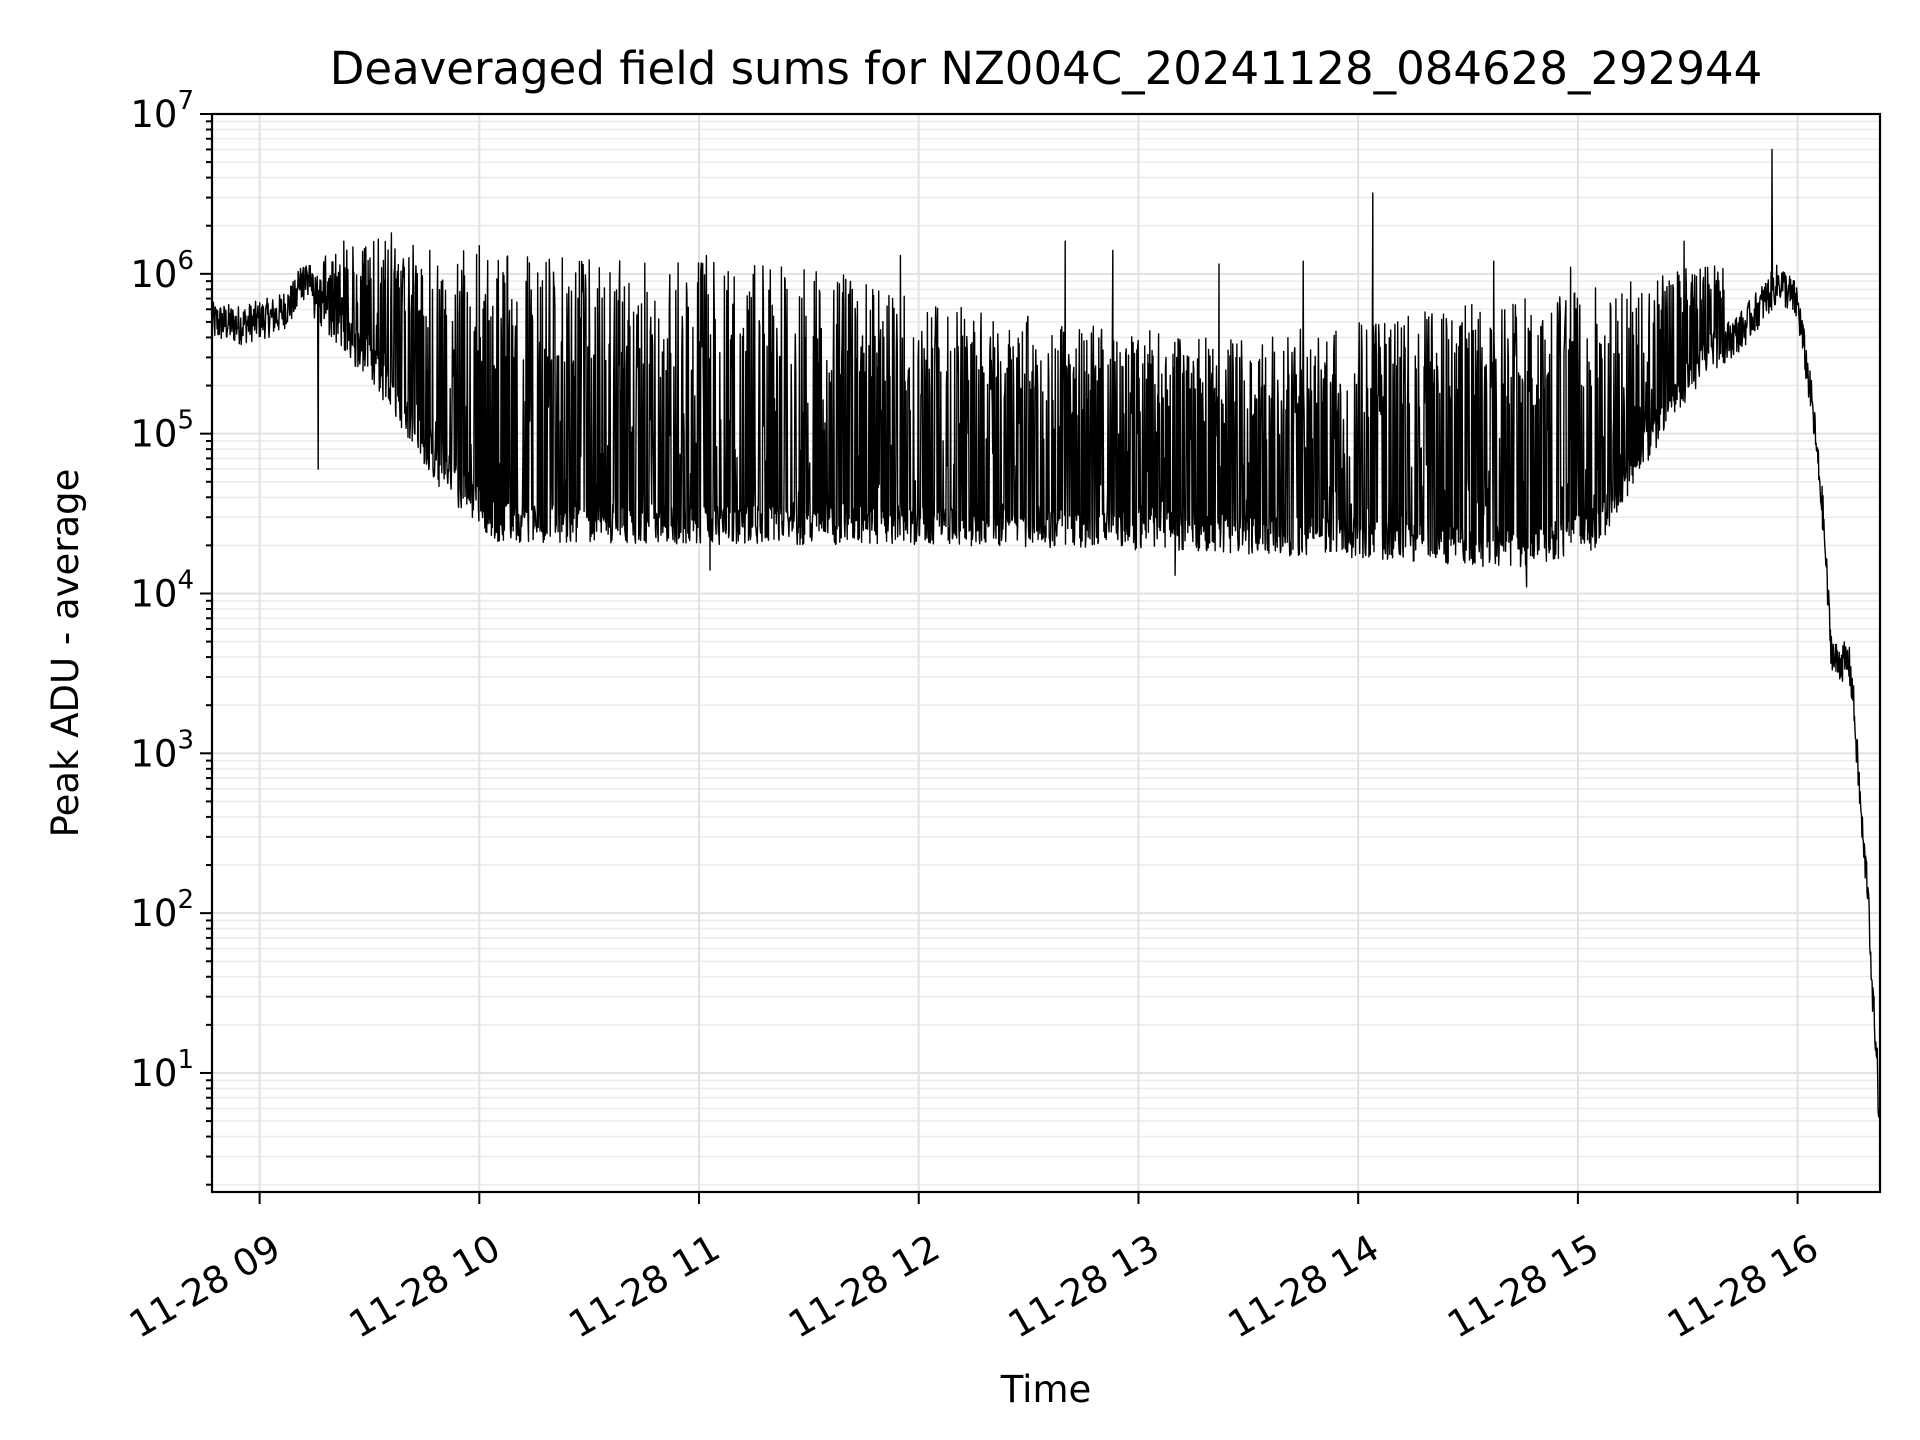  I want to click on y-tick-exponent: 5, so click(185, 421).